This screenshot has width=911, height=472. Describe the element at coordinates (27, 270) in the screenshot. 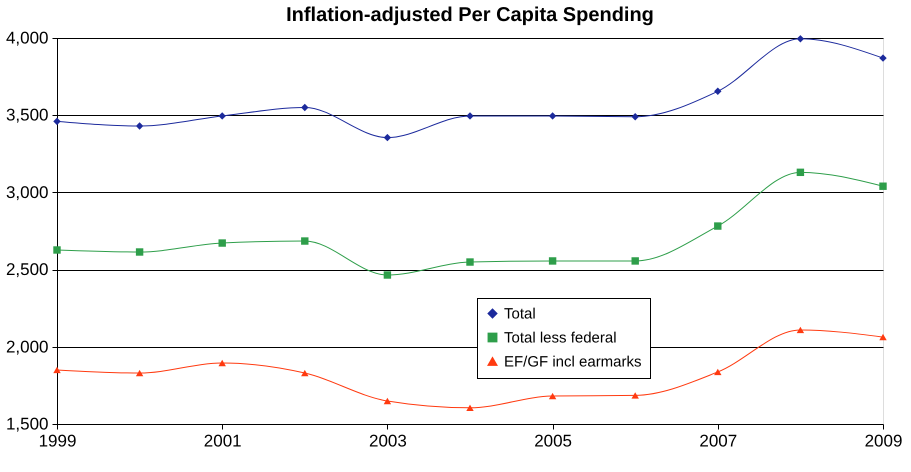

I see `y-tick-label: 2,500` at that location.